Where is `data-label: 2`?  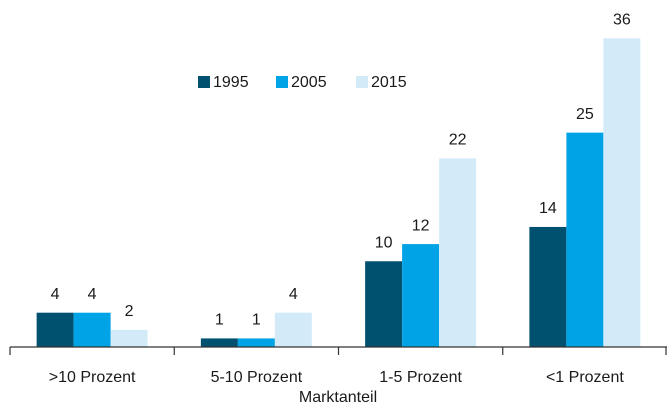 data-label: 2 is located at coordinates (129, 311).